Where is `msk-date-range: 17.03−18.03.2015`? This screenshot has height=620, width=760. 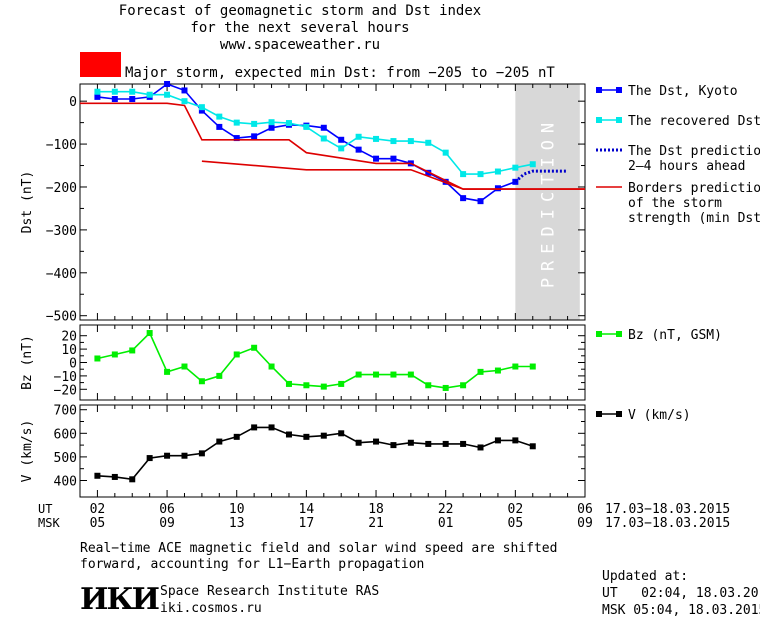 msk-date-range: 17.03−18.03.2015 is located at coordinates (667, 523).